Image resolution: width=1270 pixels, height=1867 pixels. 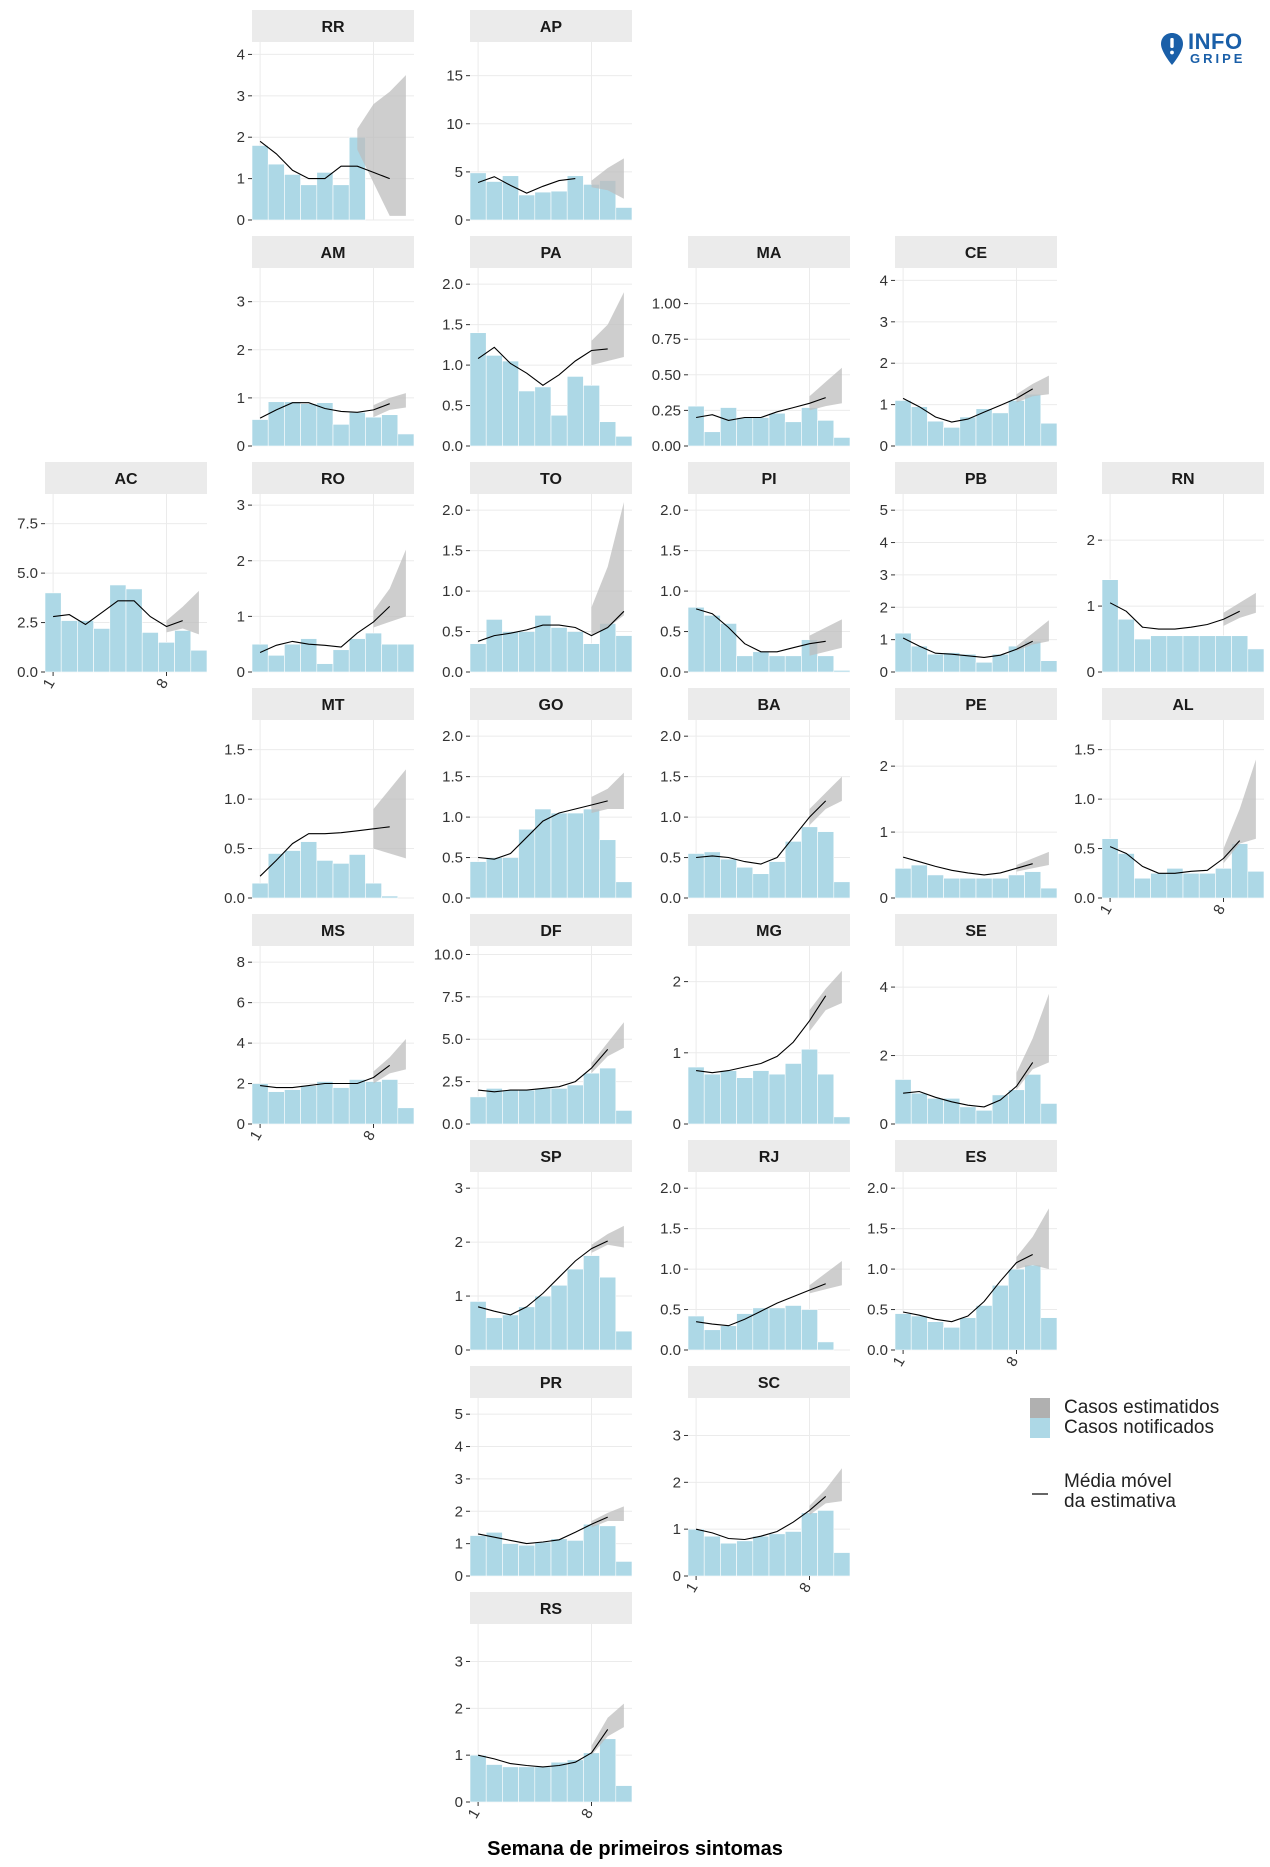 What do you see at coordinates (1040, 1408) in the screenshot?
I see `legend-key-estimated` at bounding box center [1040, 1408].